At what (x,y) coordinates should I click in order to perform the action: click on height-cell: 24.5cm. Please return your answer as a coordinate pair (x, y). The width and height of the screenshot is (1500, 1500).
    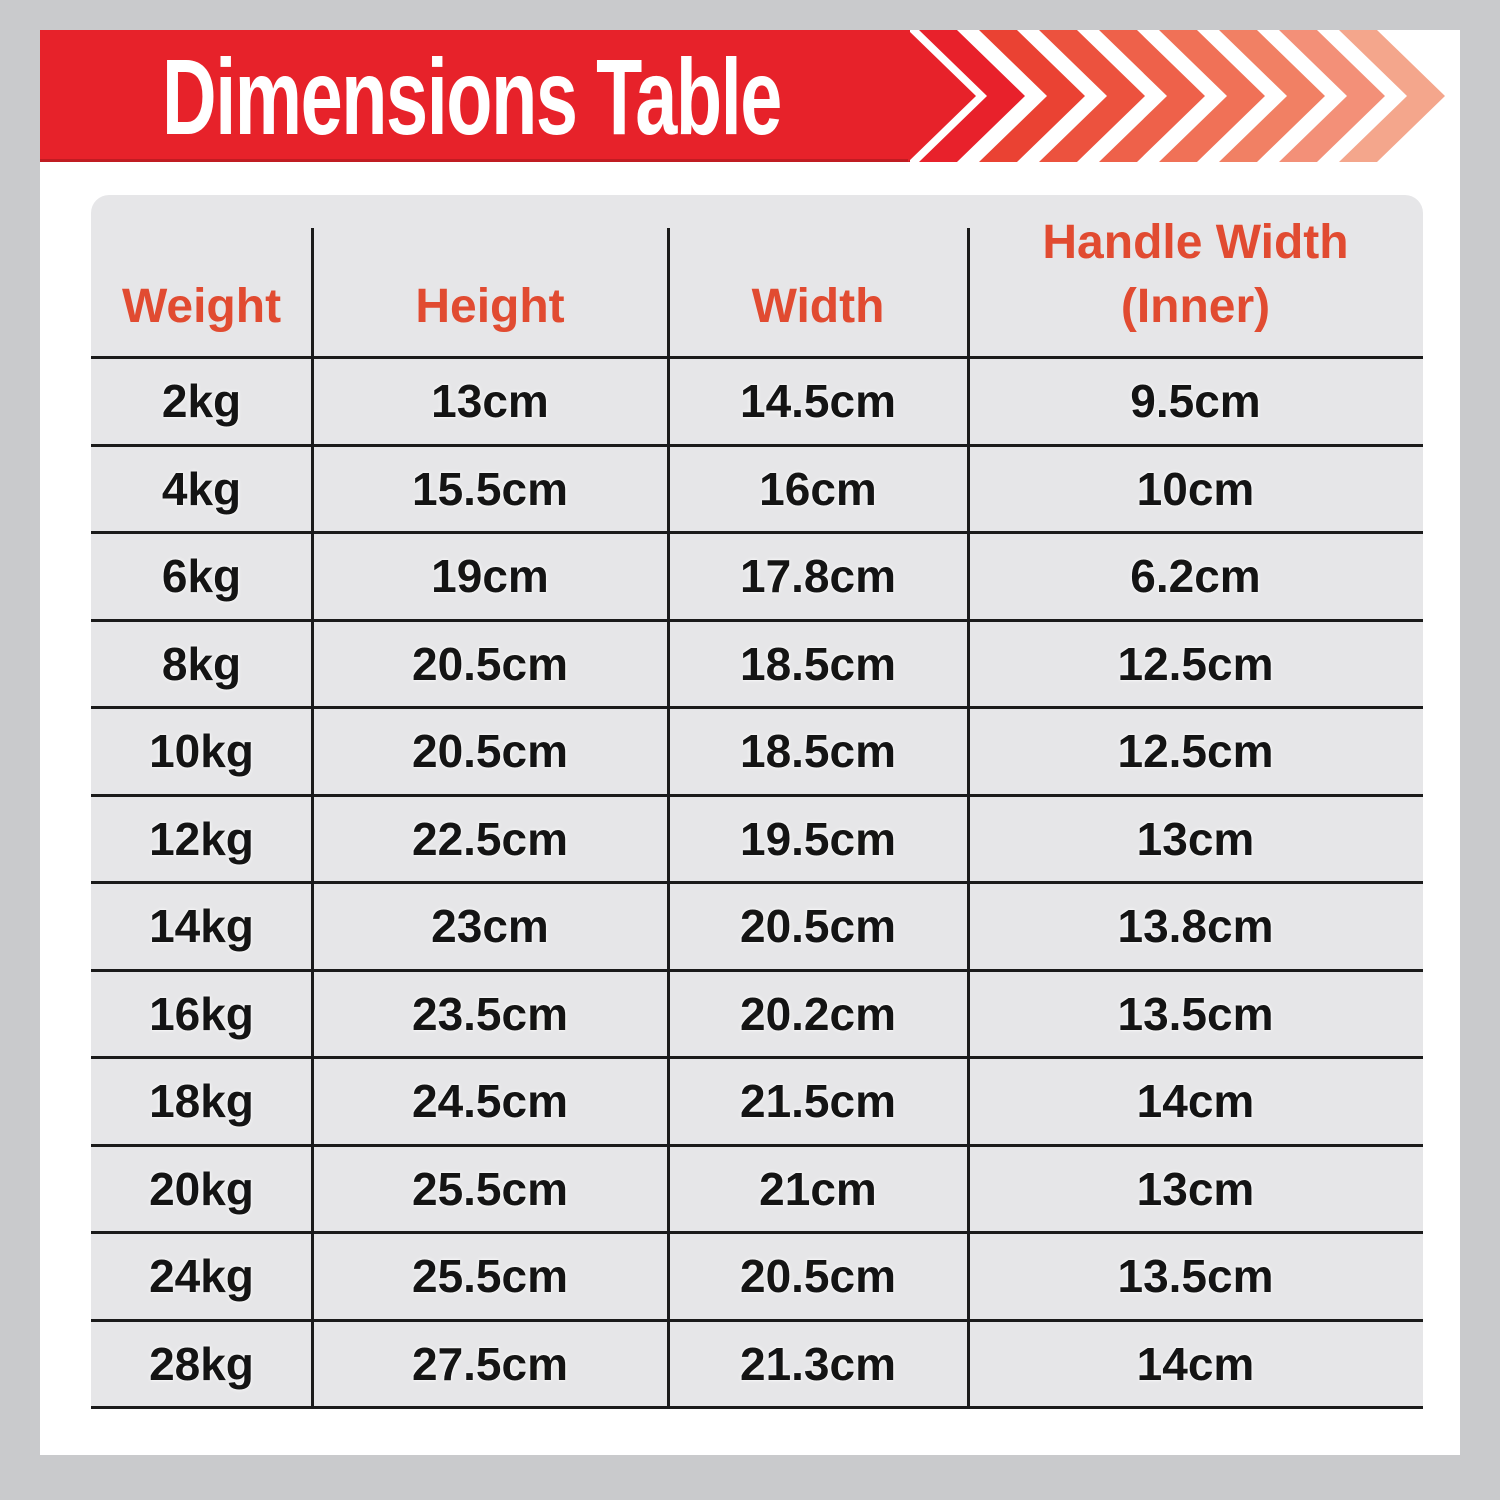
    Looking at the image, I should click on (489, 1101).